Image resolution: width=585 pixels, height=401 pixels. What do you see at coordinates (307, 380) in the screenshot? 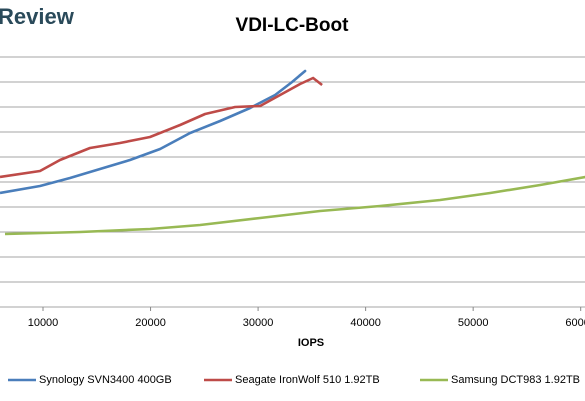
I see `legend-label: Seagate IronWolf 510 1.92TB` at bounding box center [307, 380].